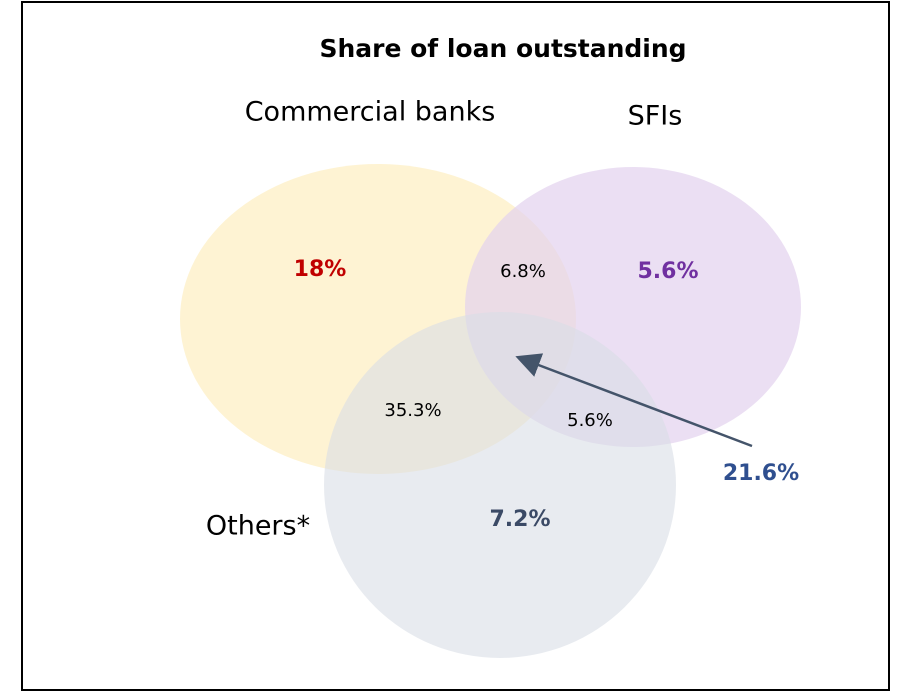 The width and height of the screenshot is (912, 691). I want to click on region-label: 7.2%, so click(519, 519).